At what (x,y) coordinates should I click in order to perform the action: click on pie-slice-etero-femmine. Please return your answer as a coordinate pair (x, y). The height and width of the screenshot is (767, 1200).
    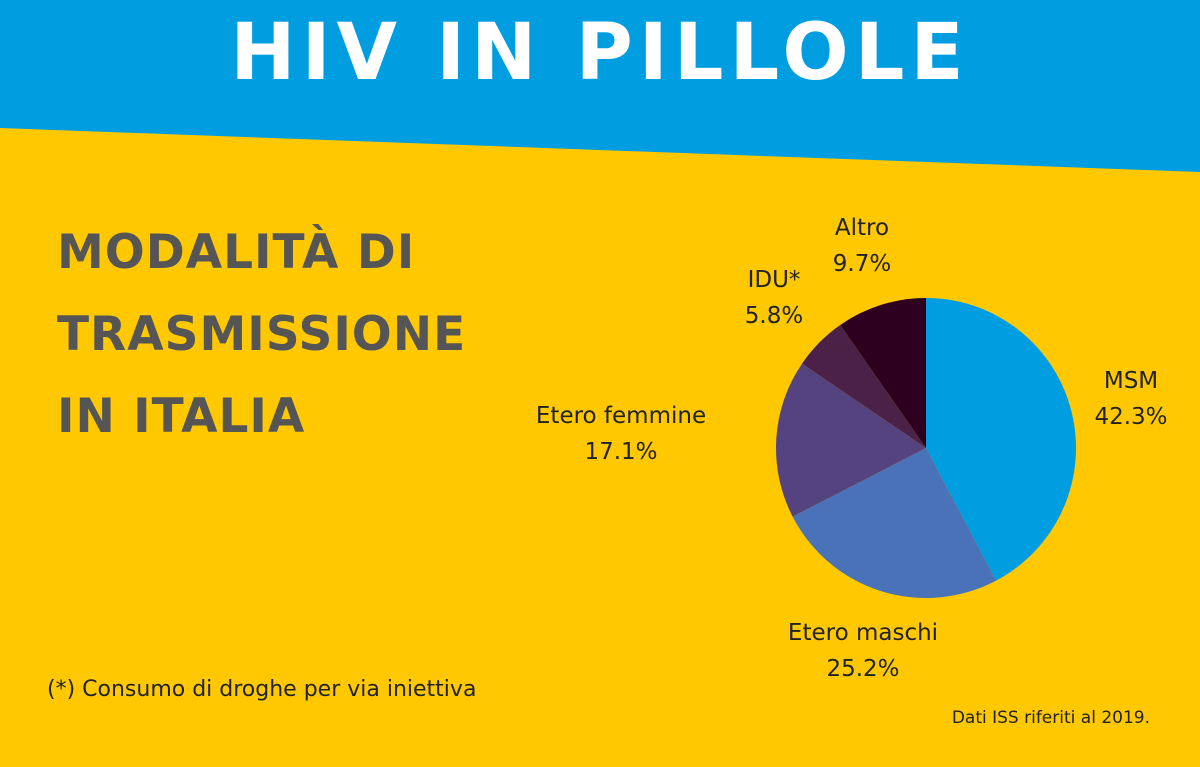
    Looking at the image, I should click on (851, 440).